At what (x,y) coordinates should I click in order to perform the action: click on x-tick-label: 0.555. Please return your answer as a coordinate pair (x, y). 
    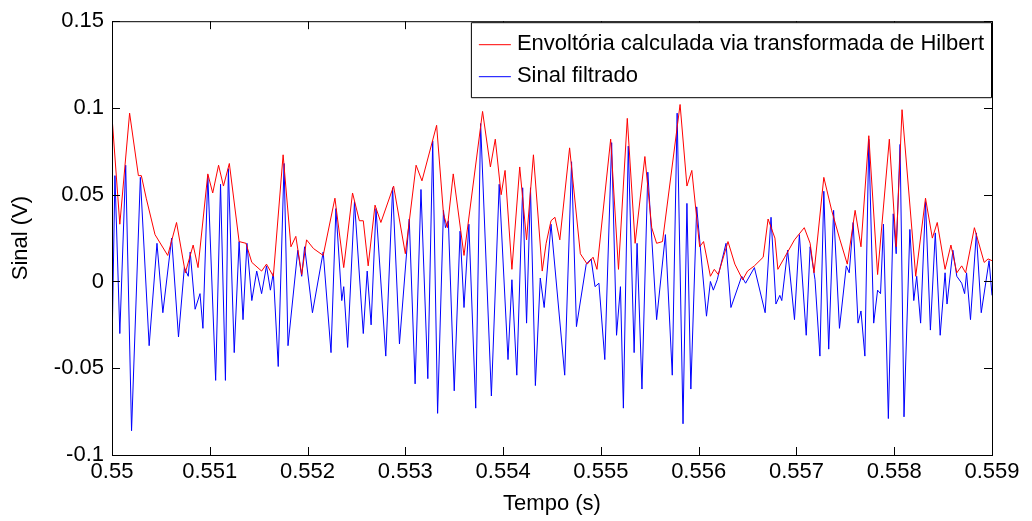
    Looking at the image, I should click on (601, 471).